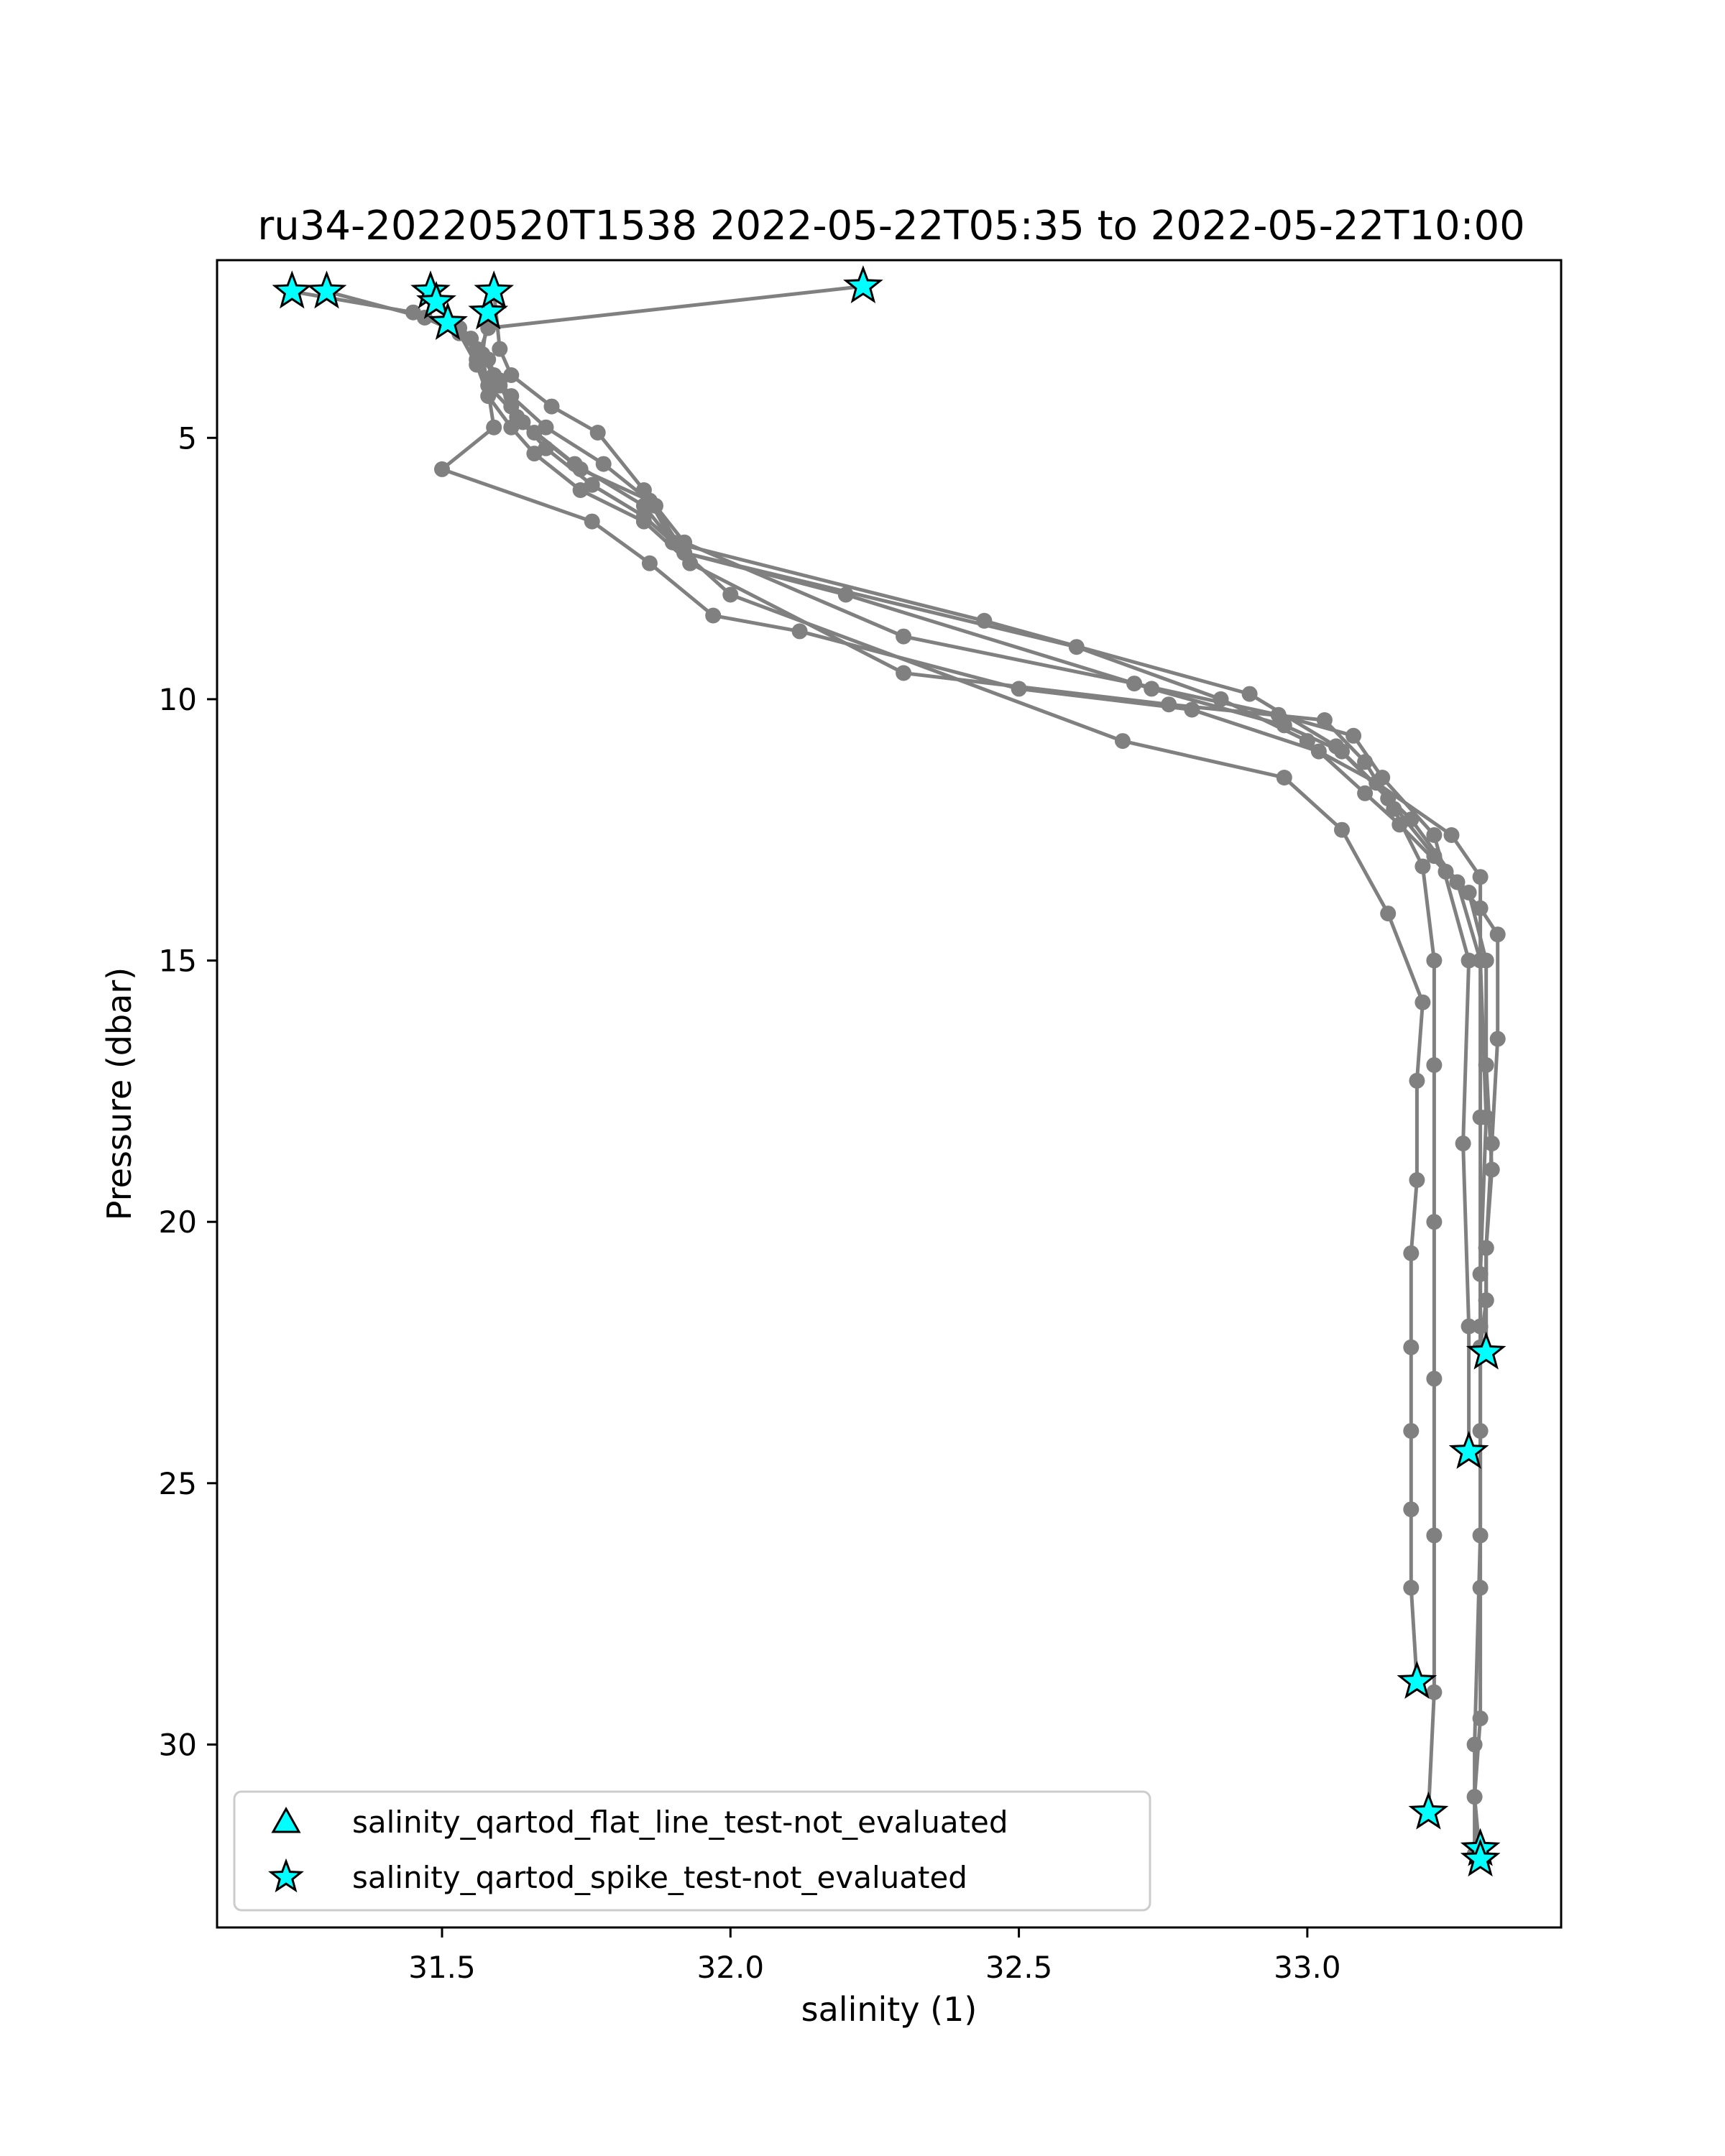  What do you see at coordinates (187, 438) in the screenshot?
I see `y-tick-label: 5` at bounding box center [187, 438].